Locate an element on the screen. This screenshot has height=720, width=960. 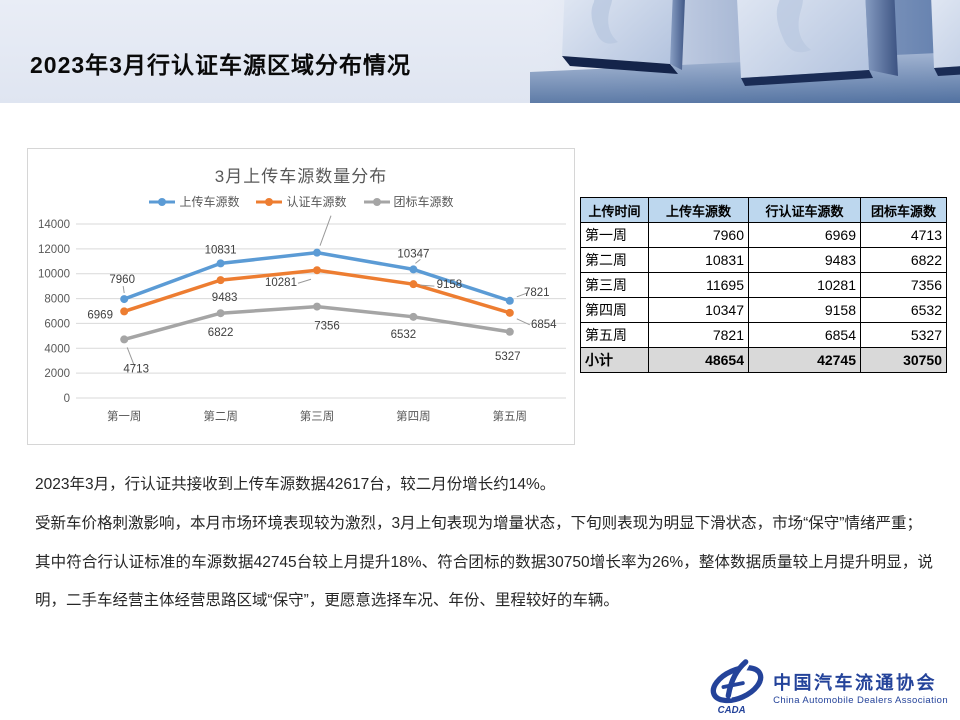
value-cell: 30750 is located at coordinates (903, 360).